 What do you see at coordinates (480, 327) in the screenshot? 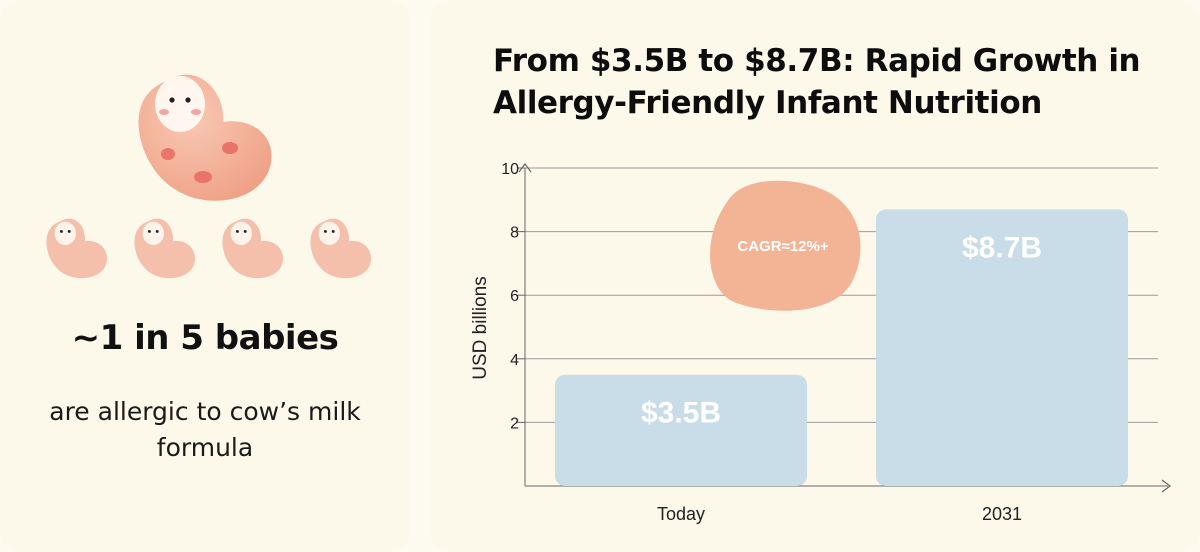
I see `y-axis-label: USD billions` at bounding box center [480, 327].